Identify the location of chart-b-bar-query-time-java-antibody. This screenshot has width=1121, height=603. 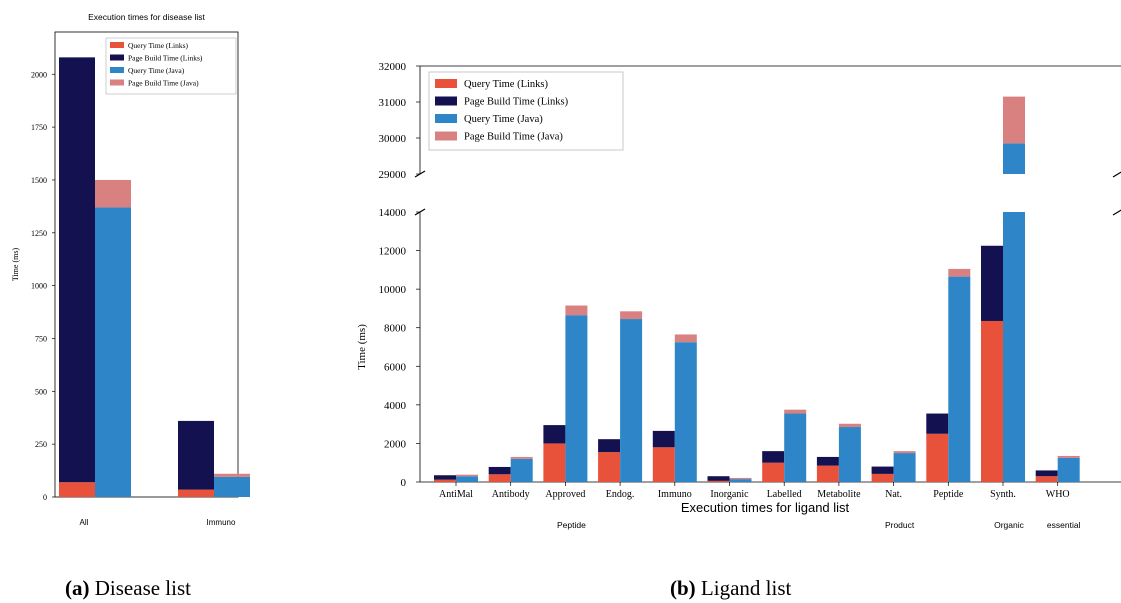
(521, 470).